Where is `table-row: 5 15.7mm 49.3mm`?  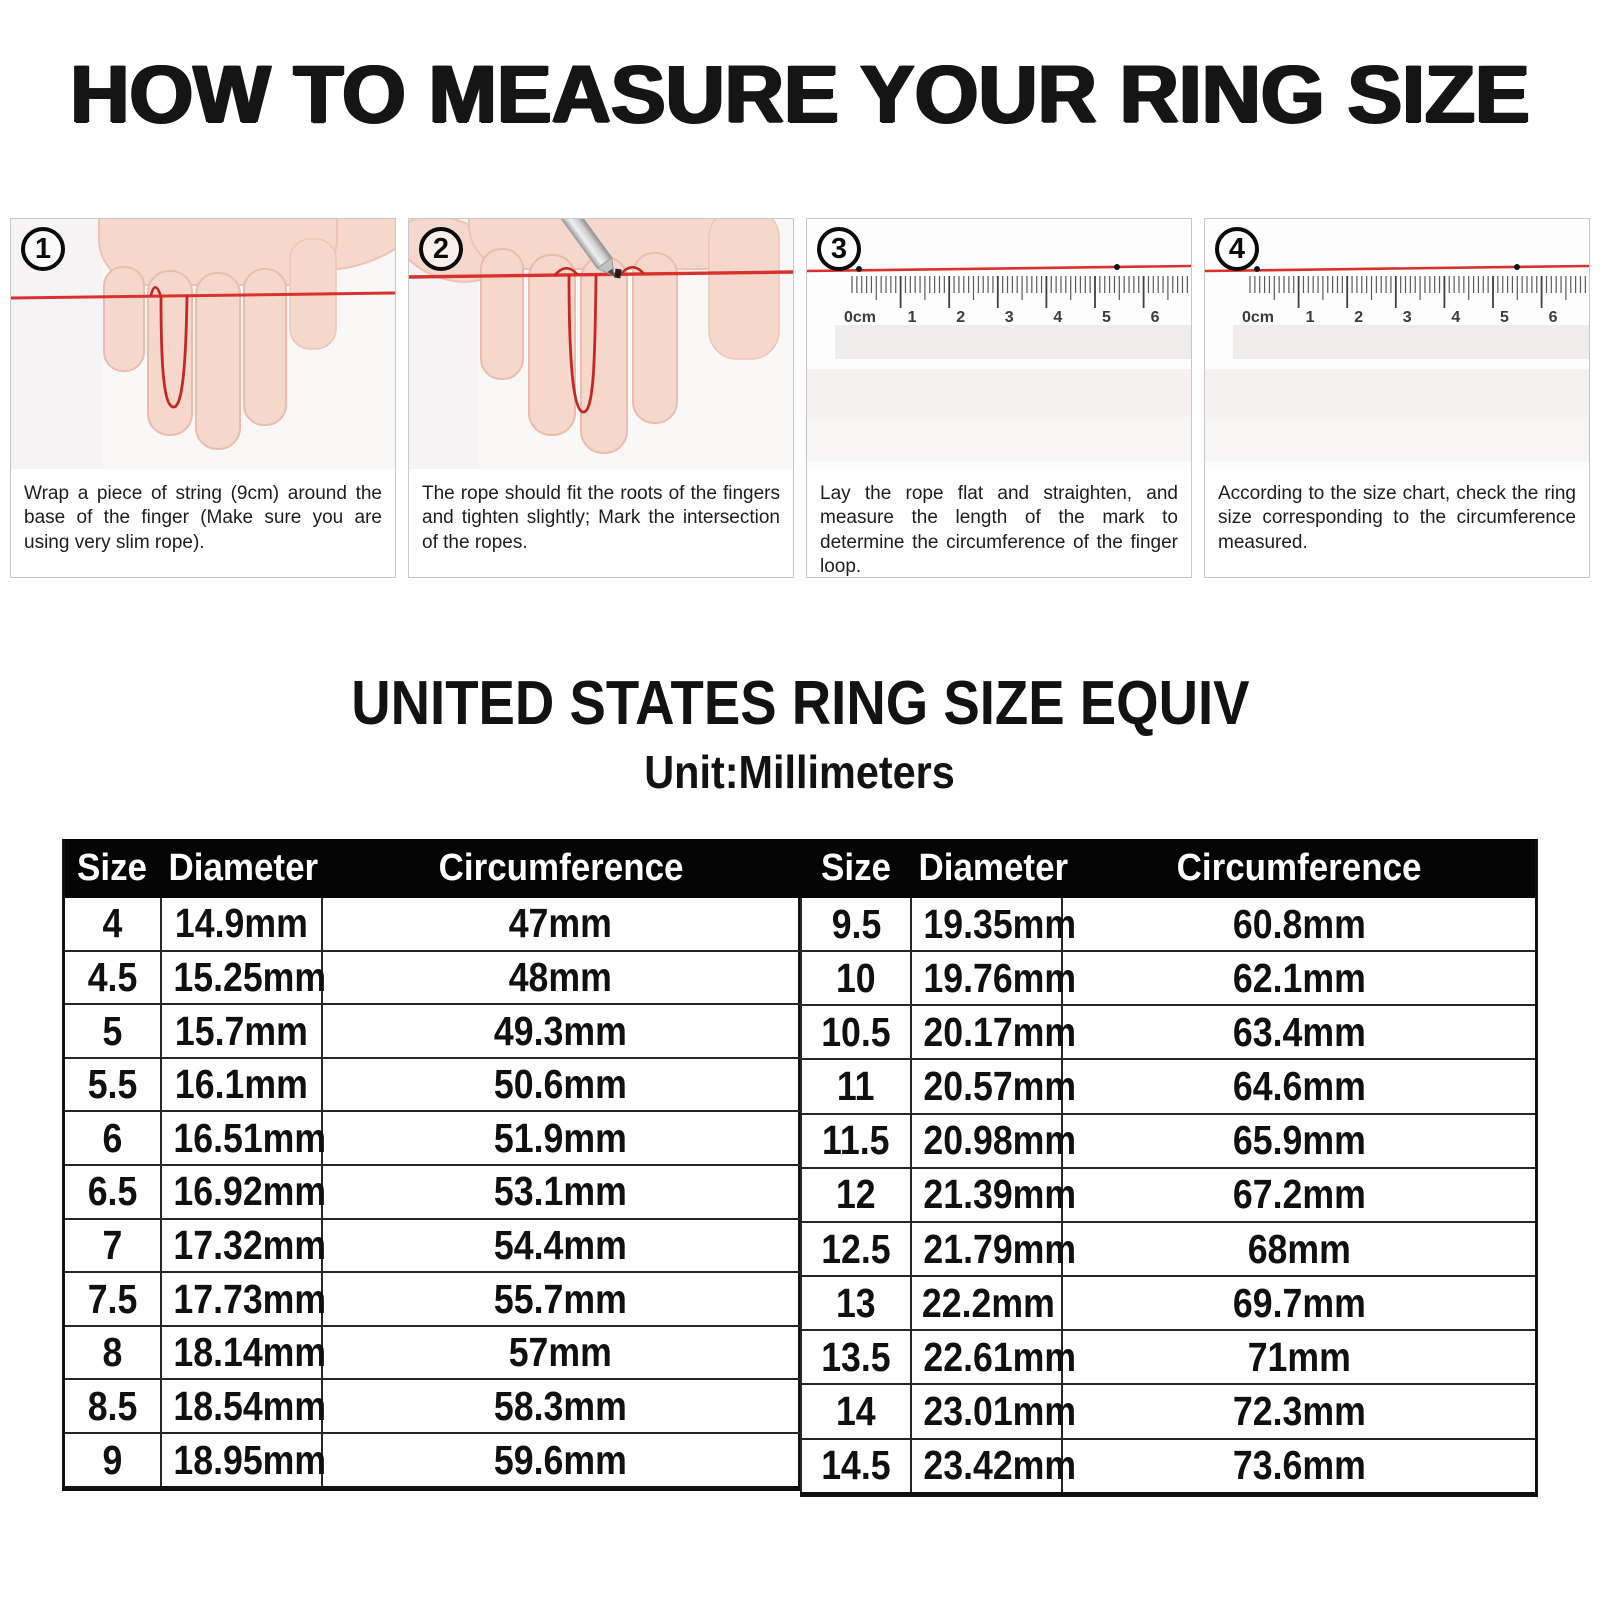 table-row: 5 15.7mm 49.3mm is located at coordinates (431, 1031).